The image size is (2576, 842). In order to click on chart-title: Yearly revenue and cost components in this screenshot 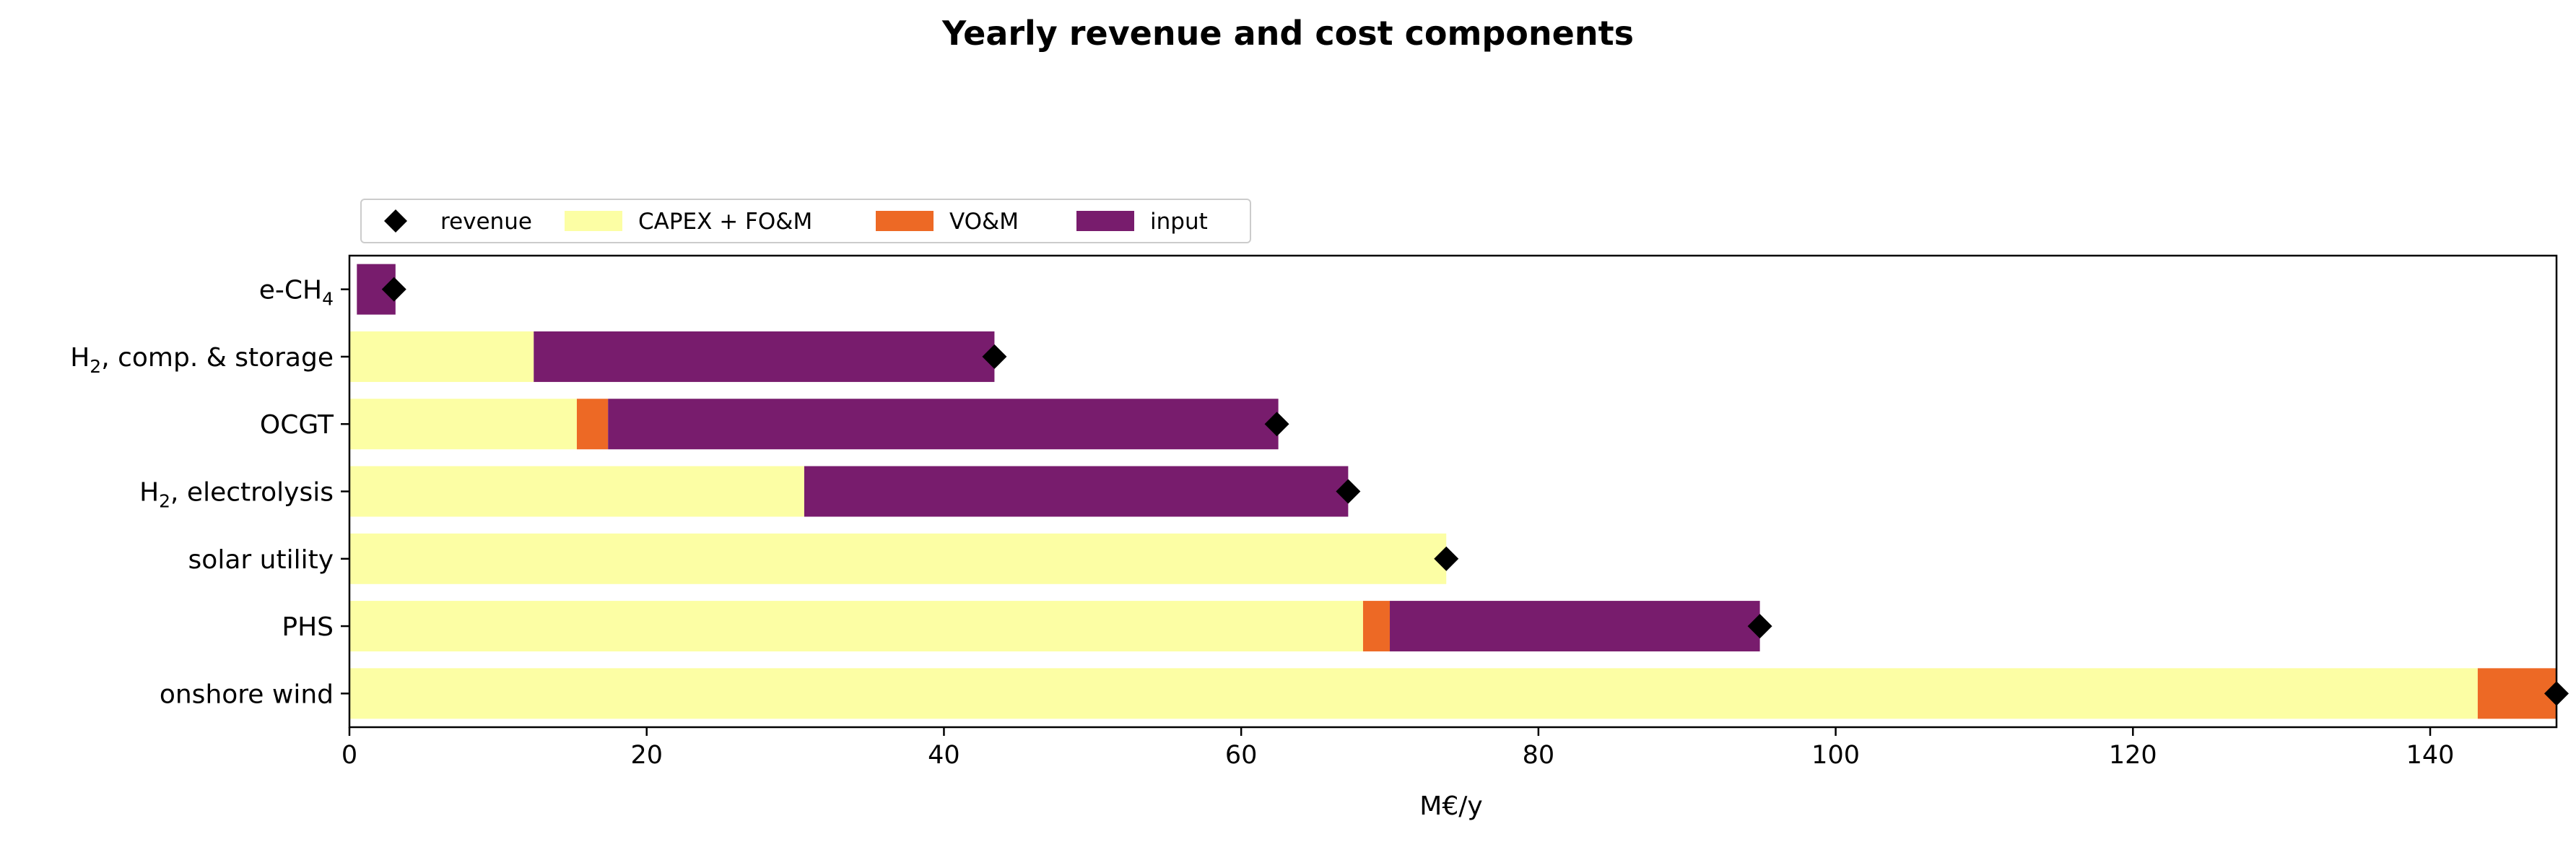, I will do `click(1287, 33)`.